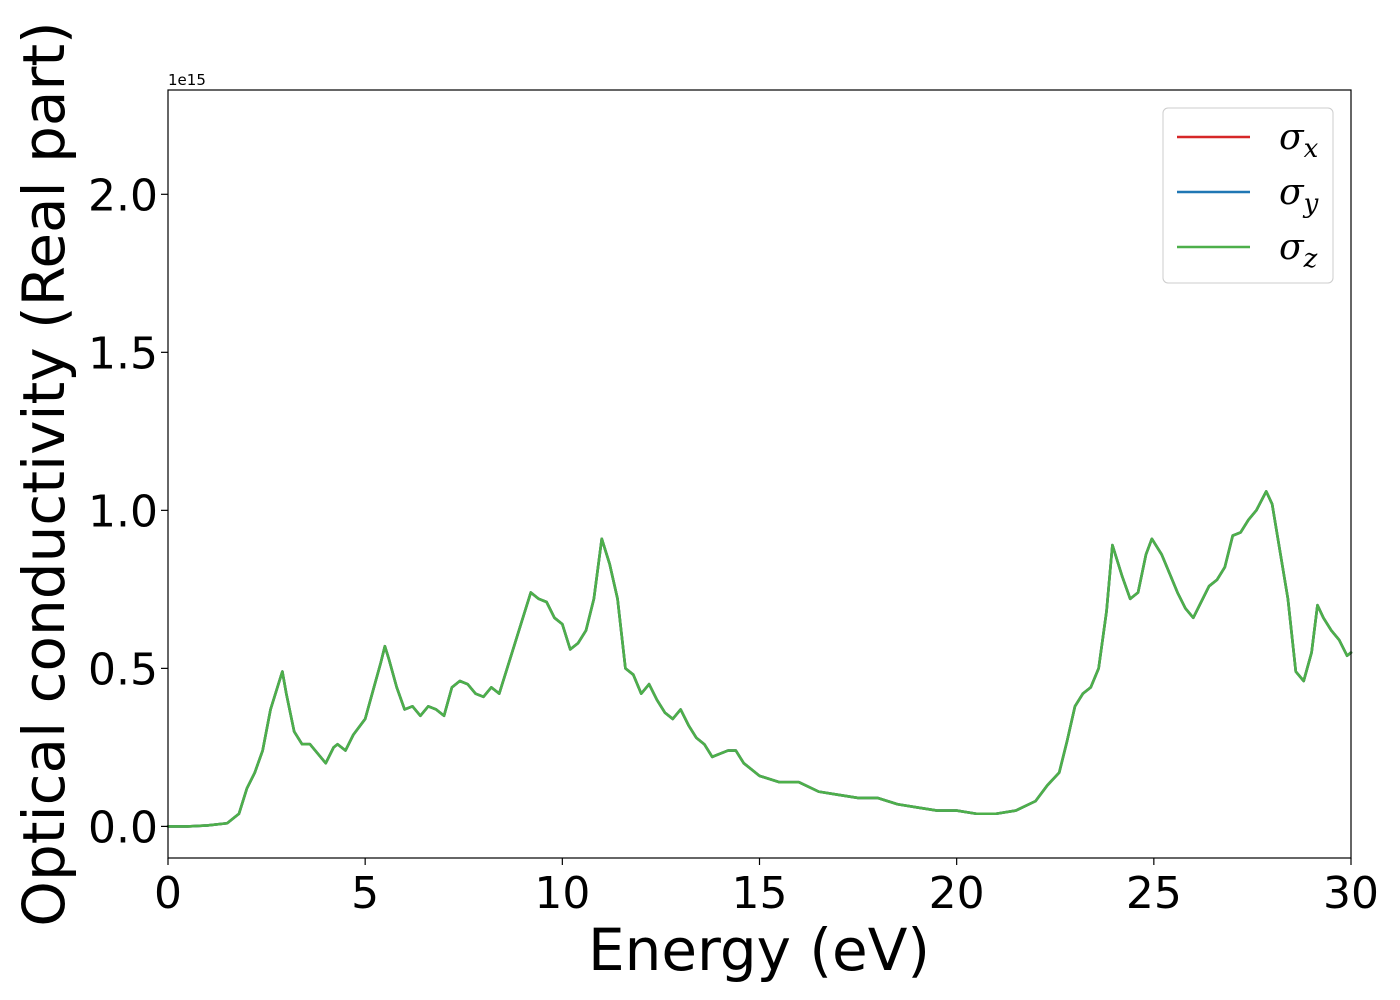 Image resolution: width=1400 pixels, height=1000 pixels. I want to click on x-tick-label: 15, so click(760, 893).